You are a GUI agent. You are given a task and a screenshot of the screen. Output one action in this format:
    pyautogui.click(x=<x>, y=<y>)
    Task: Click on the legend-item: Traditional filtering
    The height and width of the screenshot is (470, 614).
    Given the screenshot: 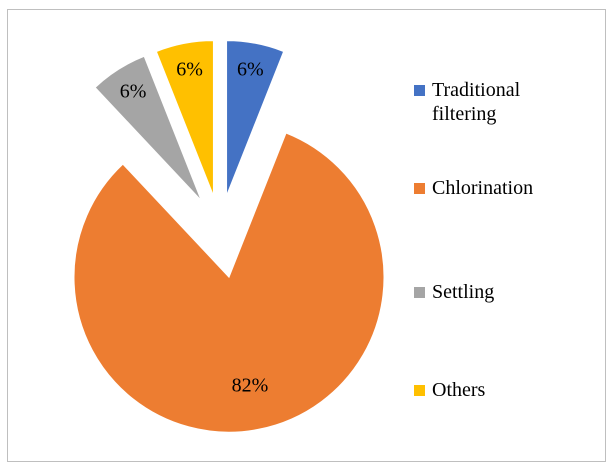 What is the action you would take?
    pyautogui.click(x=483, y=102)
    